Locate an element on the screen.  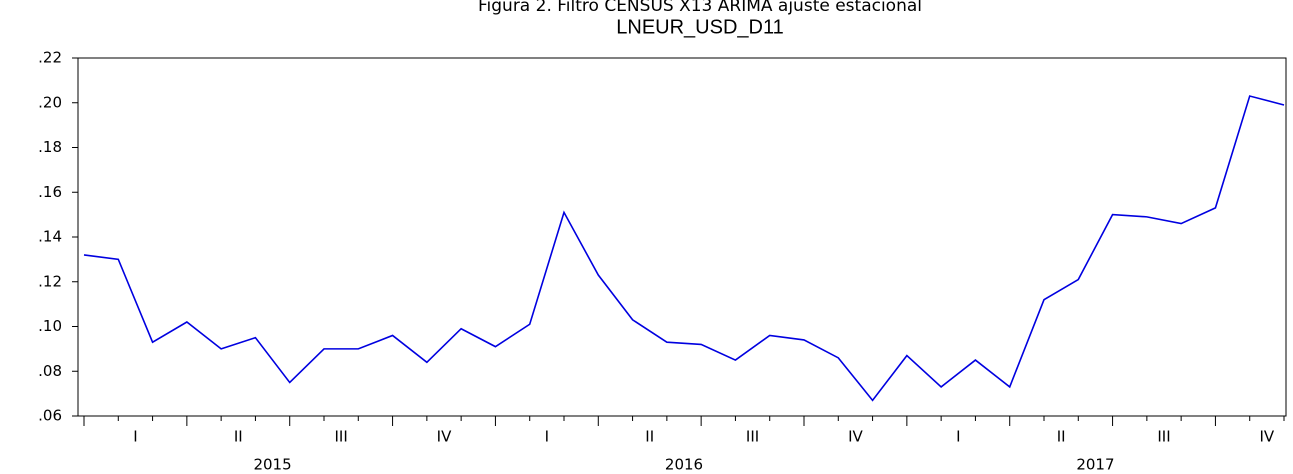
y-tick-label: .22 is located at coordinates (50, 58).